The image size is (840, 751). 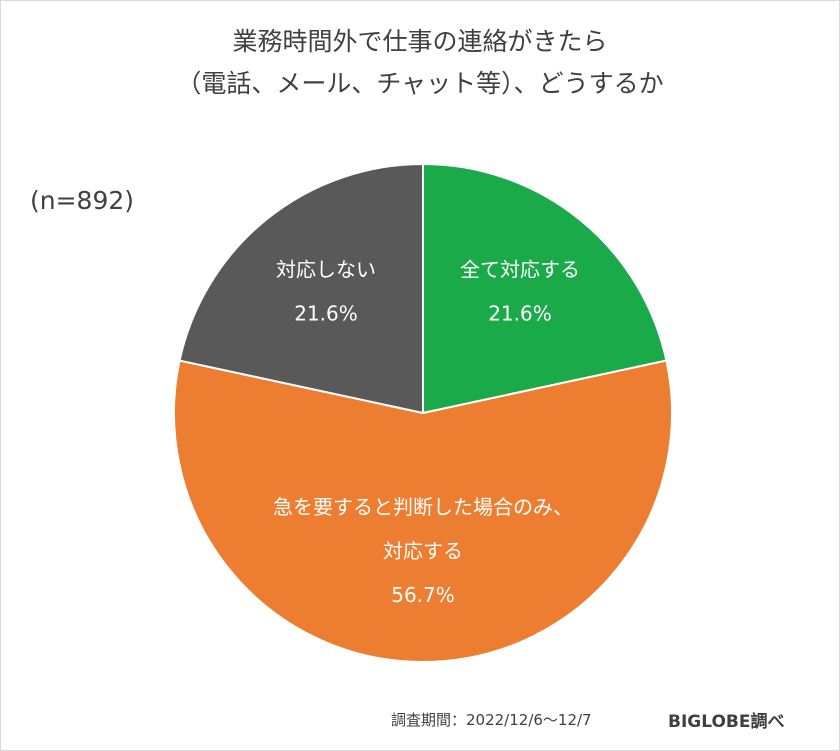 I want to click on urgent-only-category-label: 急を要すると判断した場合のみ、, so click(x=423, y=507).